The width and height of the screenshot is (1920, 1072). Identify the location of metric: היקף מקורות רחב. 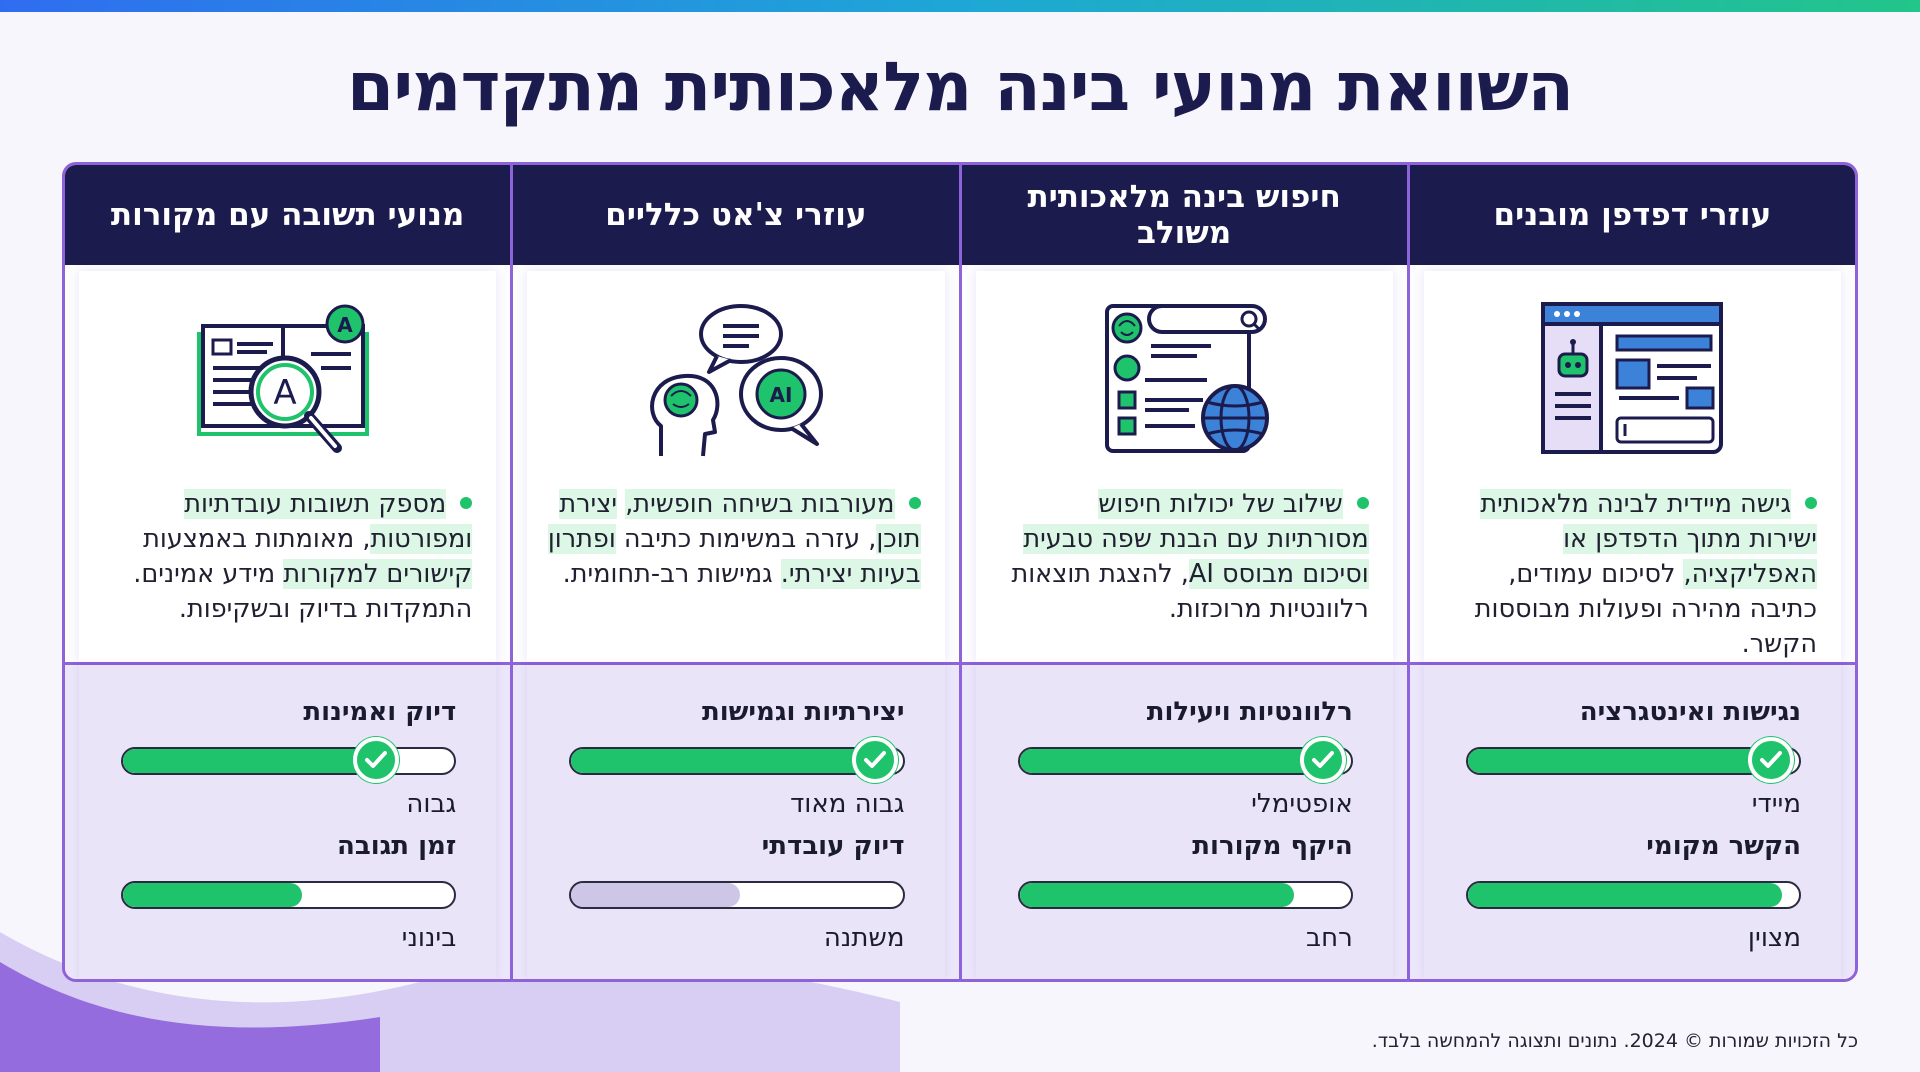
(1185, 892).